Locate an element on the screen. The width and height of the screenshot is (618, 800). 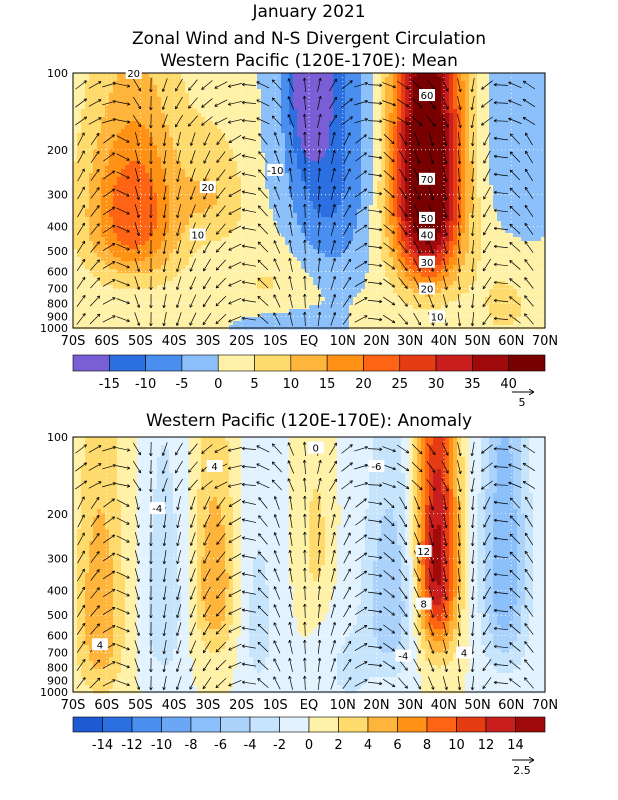
colorbar-label: 5 is located at coordinates (254, 384).